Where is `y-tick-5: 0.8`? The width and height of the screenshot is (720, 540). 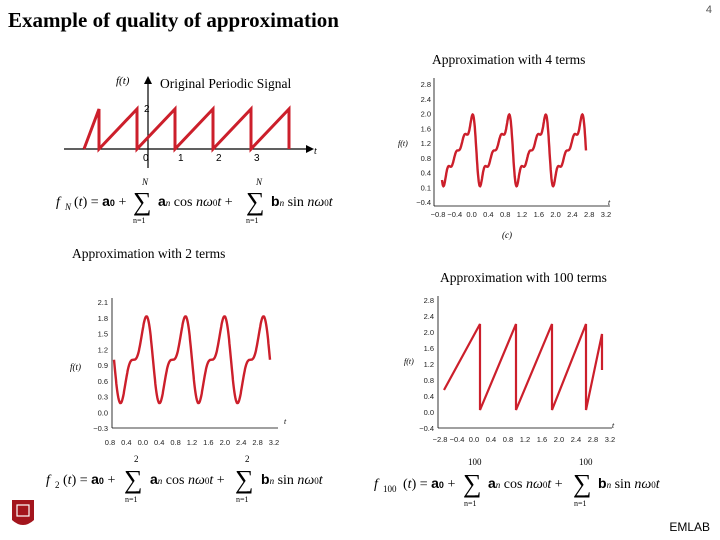
y-tick-5: 0.8 is located at coordinates (429, 380).